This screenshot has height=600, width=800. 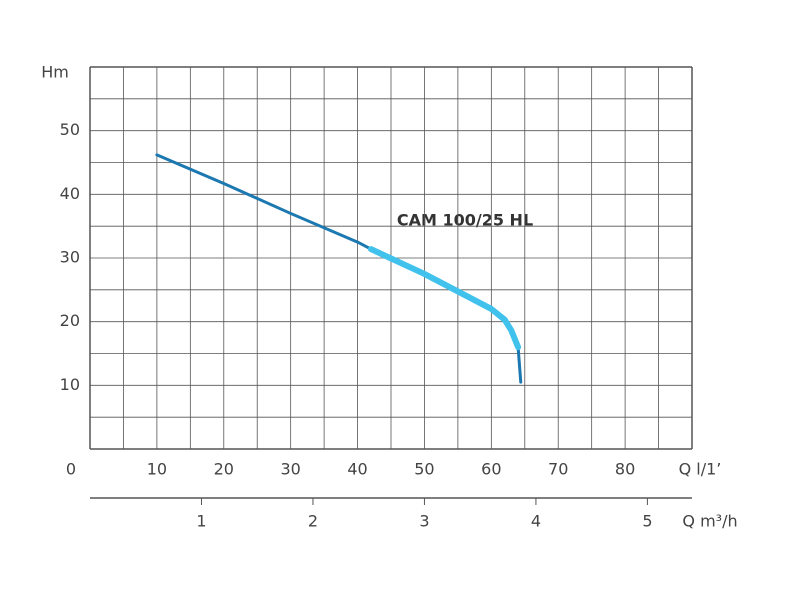 What do you see at coordinates (157, 469) in the screenshot?
I see `x-tick-label: 10` at bounding box center [157, 469].